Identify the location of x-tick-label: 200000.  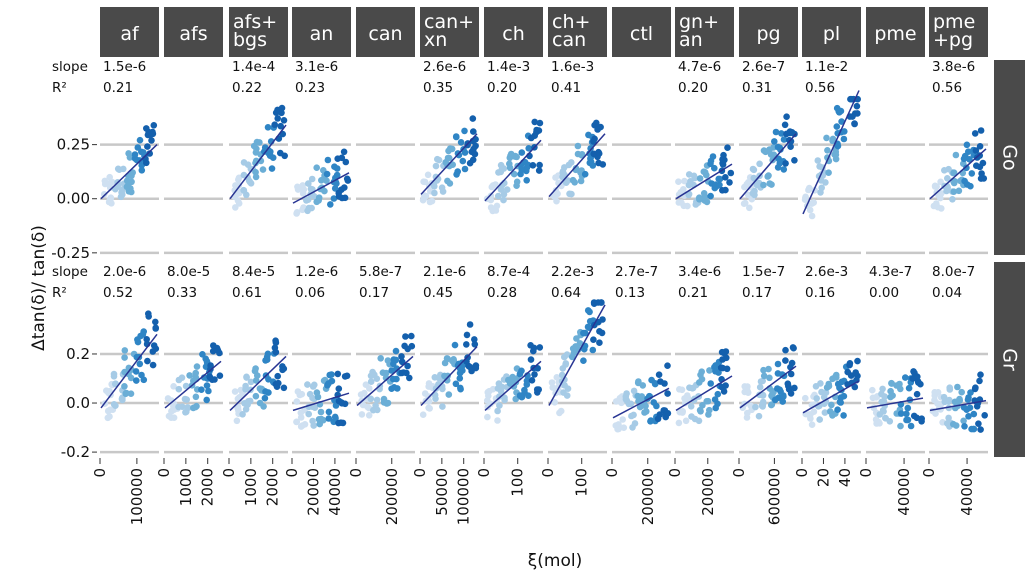
(648, 496).